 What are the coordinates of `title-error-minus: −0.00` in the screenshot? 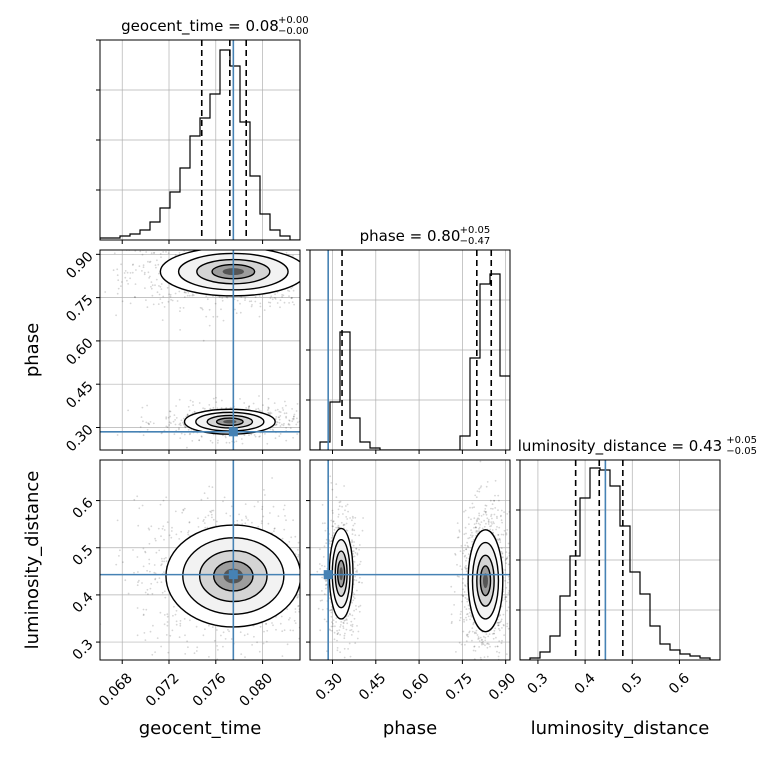 It's located at (293, 31).